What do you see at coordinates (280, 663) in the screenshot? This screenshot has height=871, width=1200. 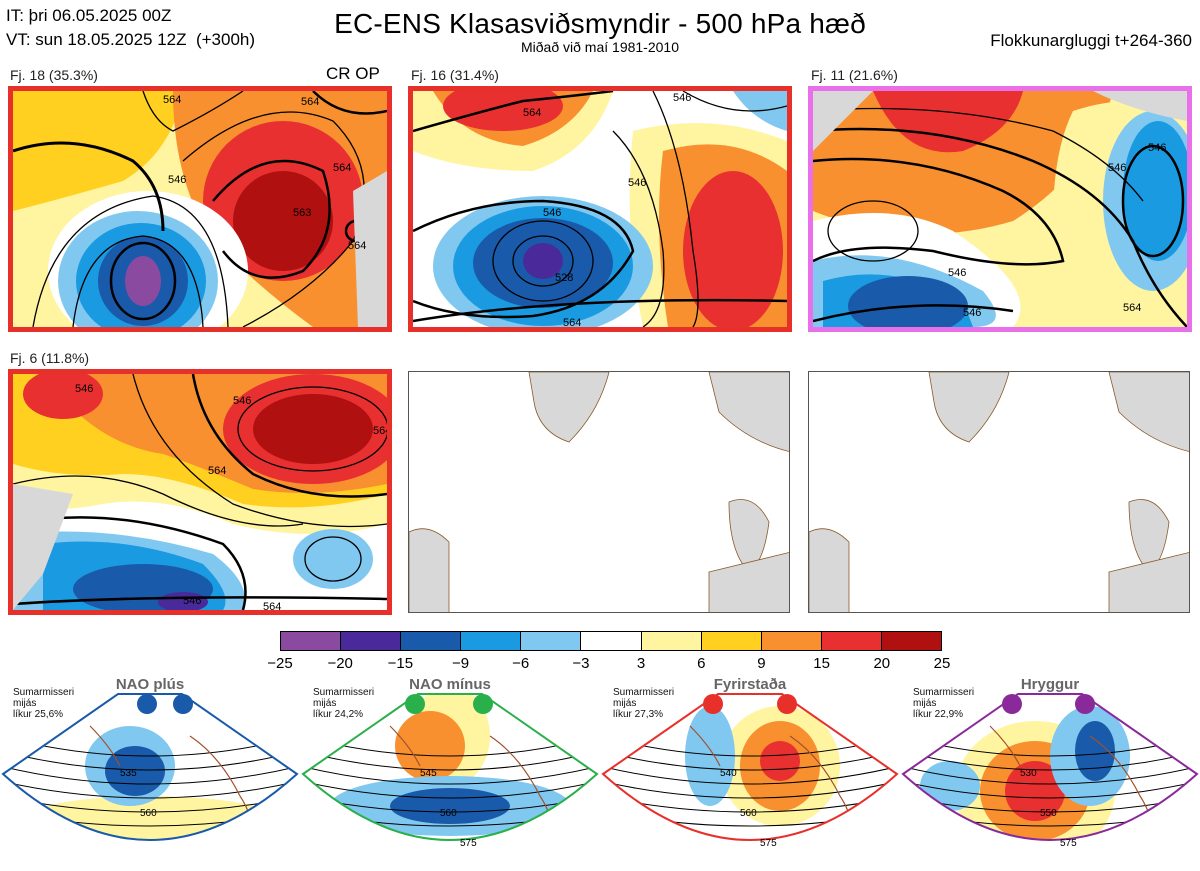 I see `colorbar-tick-label: −25` at bounding box center [280, 663].